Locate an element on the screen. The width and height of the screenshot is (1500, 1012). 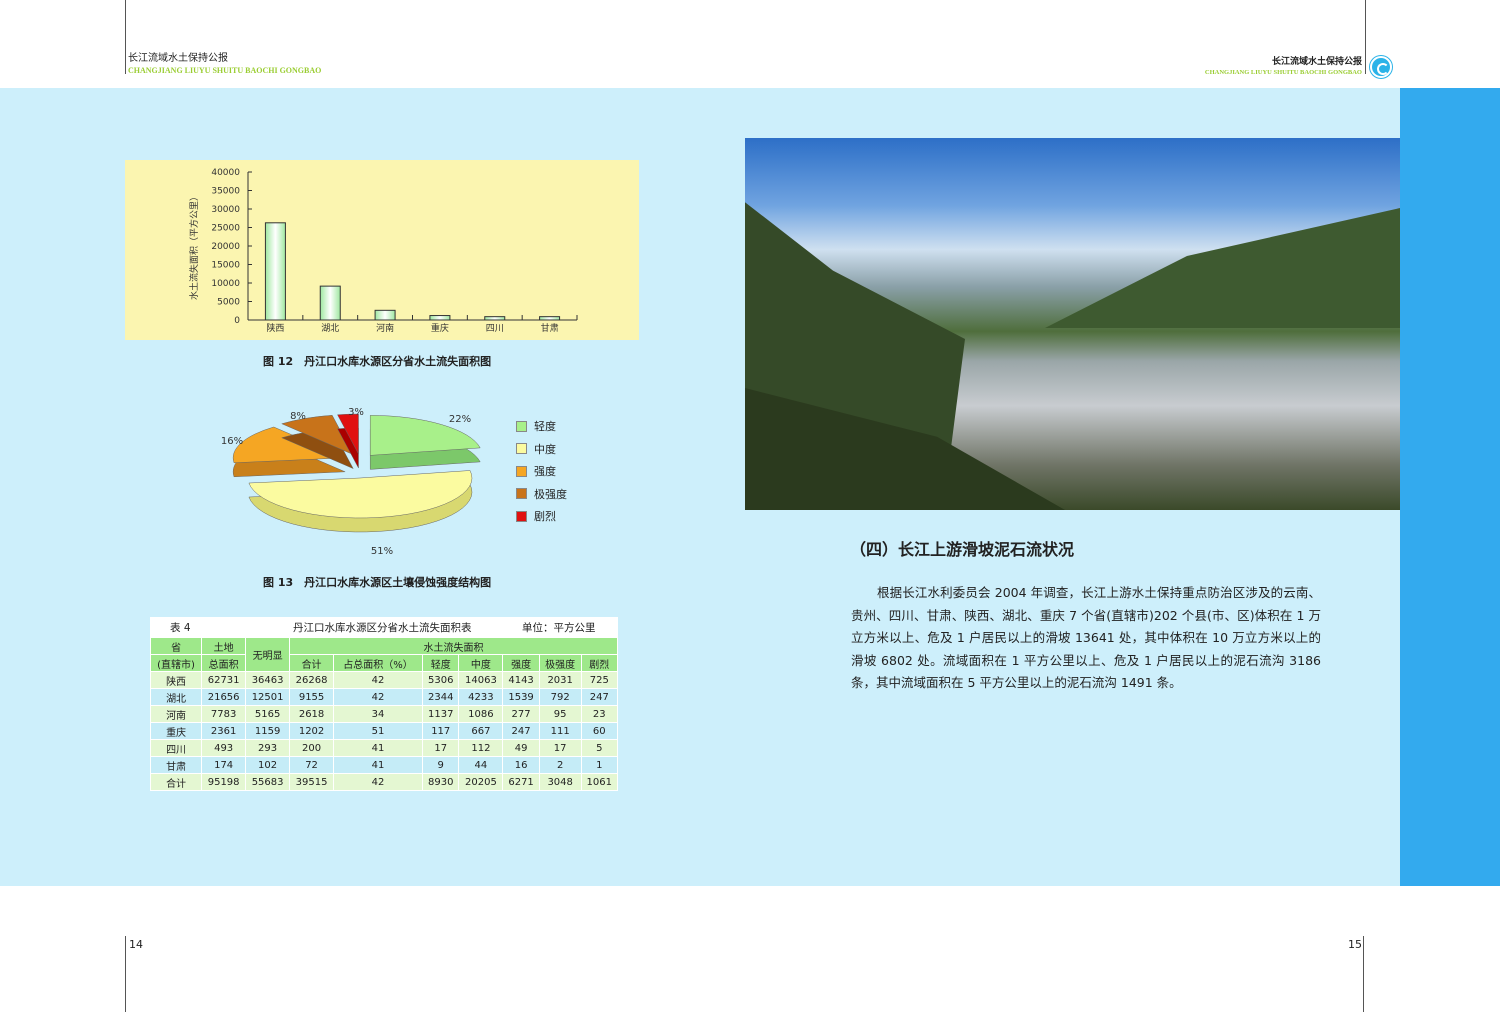
table-cell: 174 is located at coordinates (224, 765).